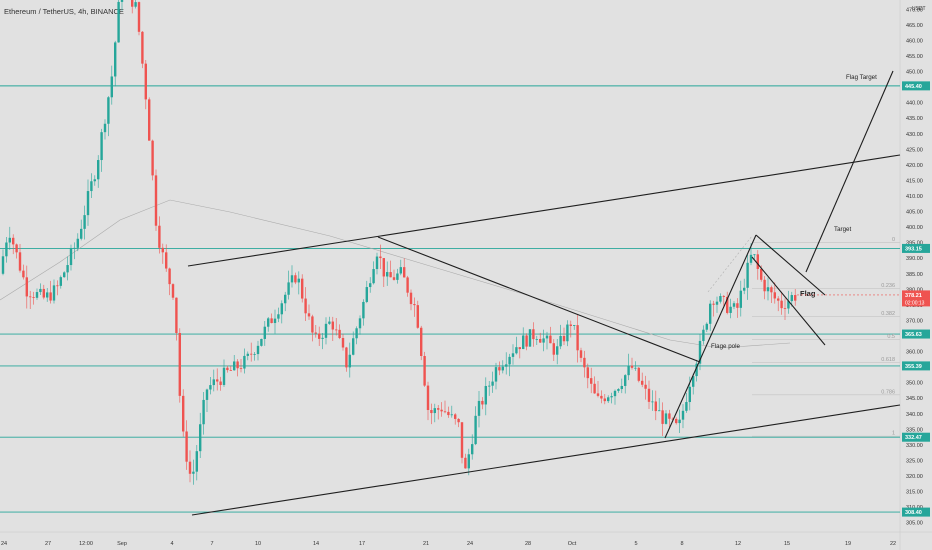 The height and width of the screenshot is (550, 932). Describe the element at coordinates (914, 197) in the screenshot. I see `y-tick-label: 410.00` at that location.